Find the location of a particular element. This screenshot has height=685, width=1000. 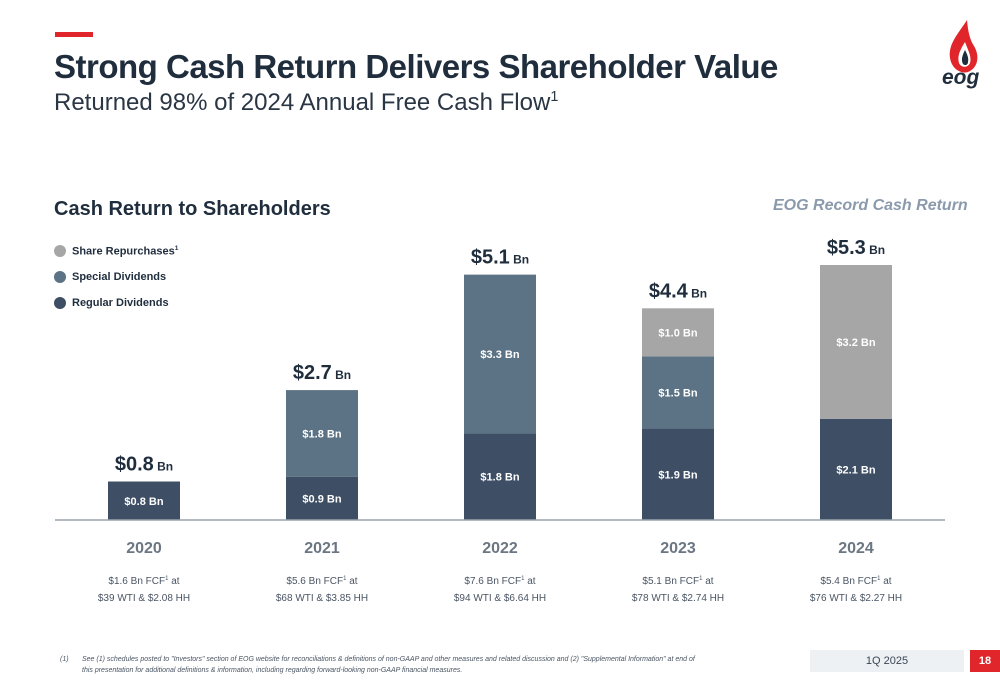

bar-value-label: $1.0 Bn is located at coordinates (677, 333).